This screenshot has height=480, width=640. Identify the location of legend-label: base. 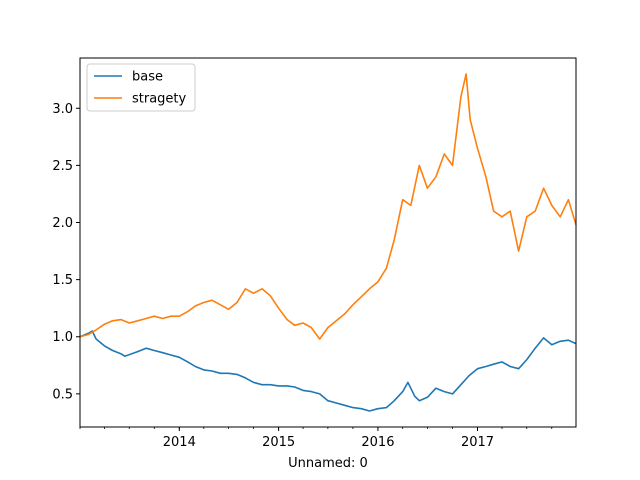
(147, 77).